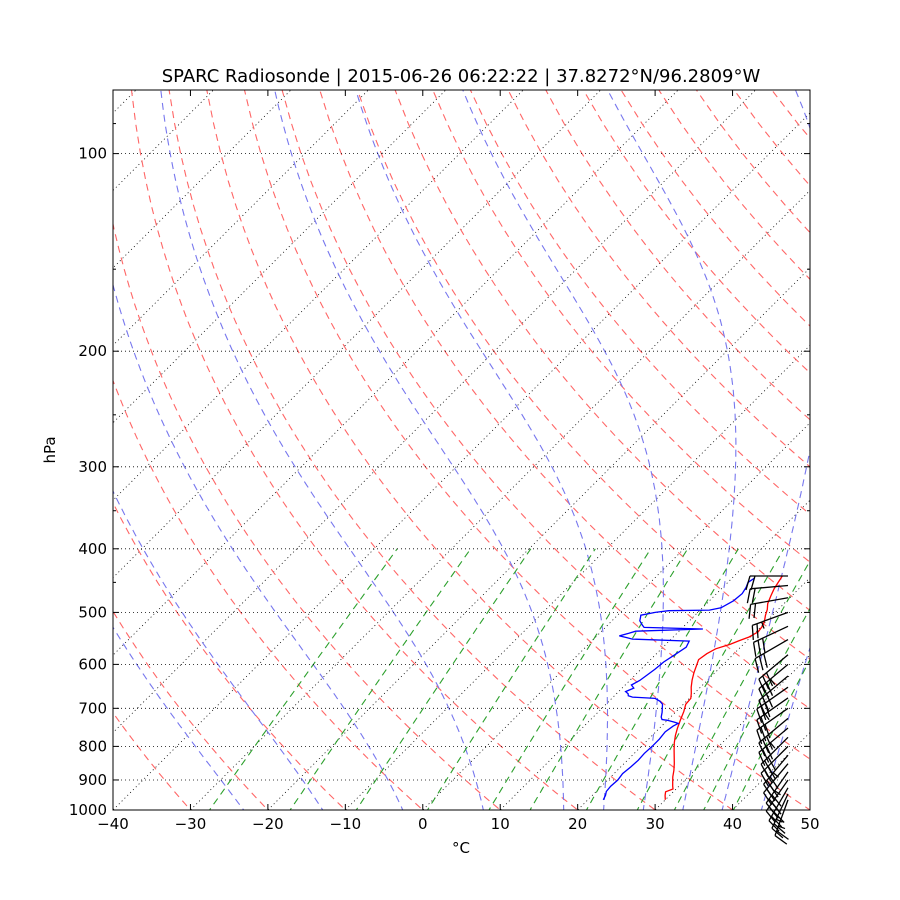 This screenshot has width=900, height=900. I want to click on x-tick-label: 40, so click(732, 824).